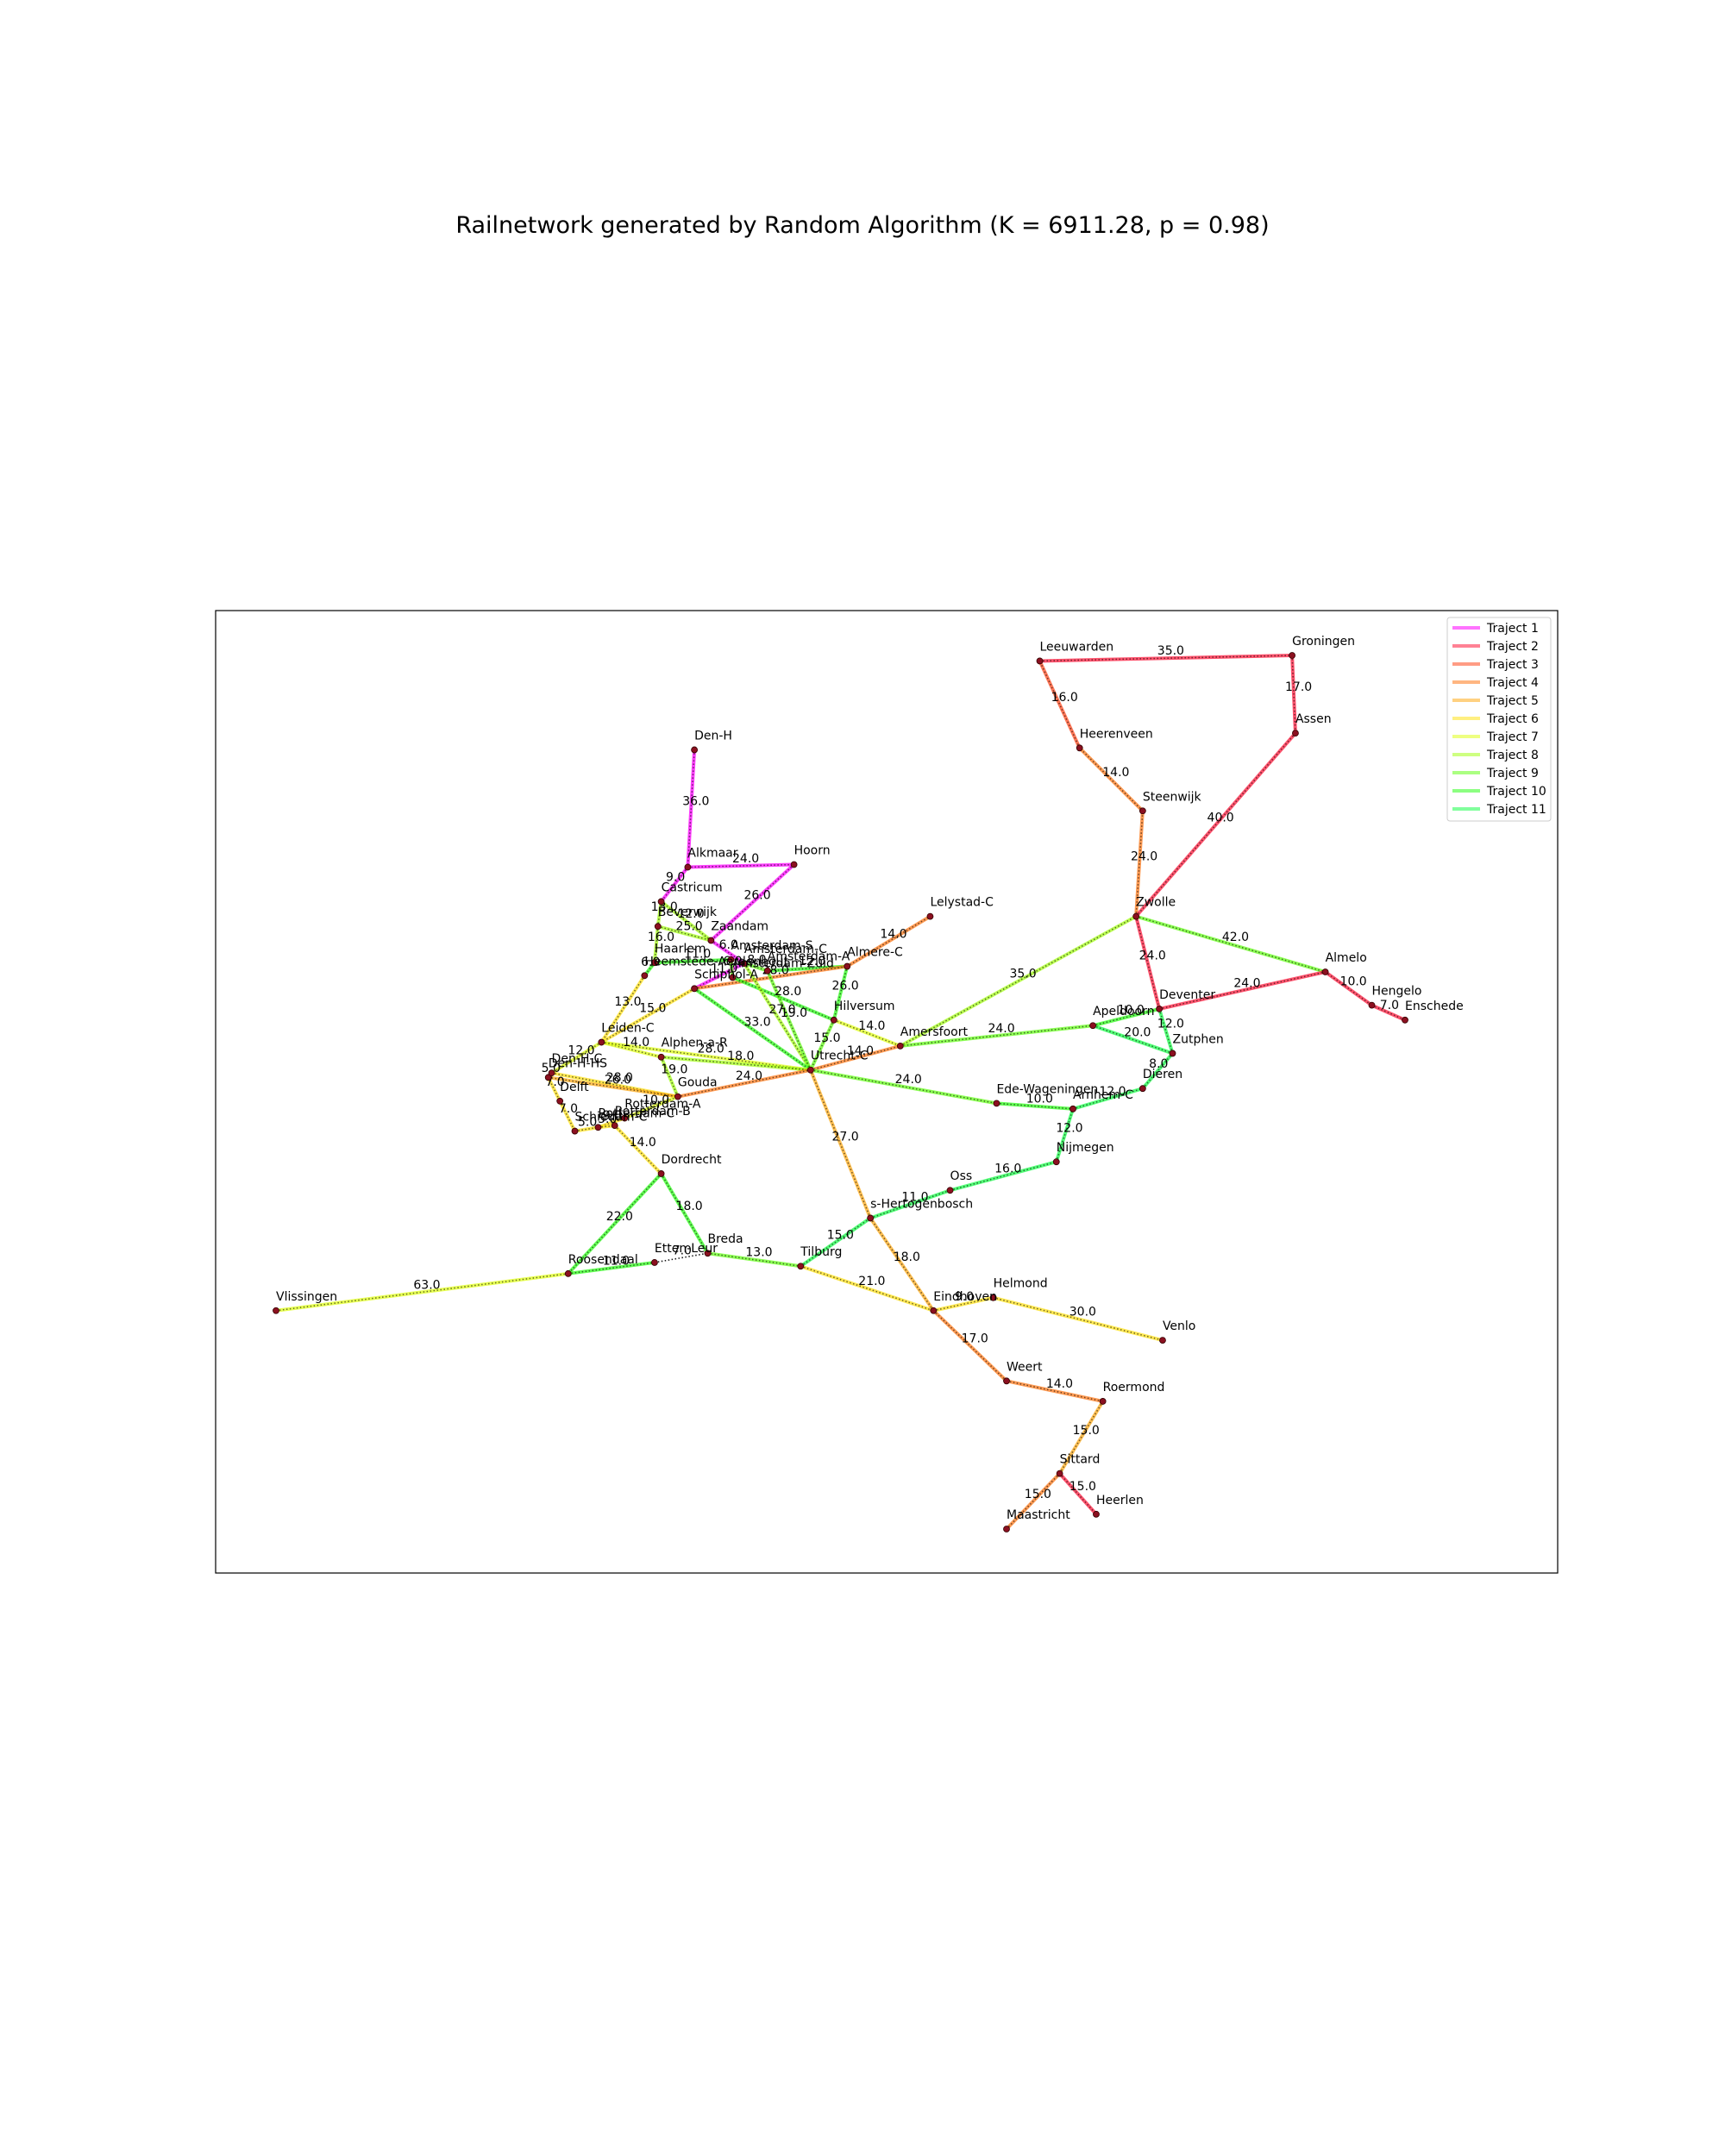  I want to click on connection-dots-Almere-C-Lelystad-C, so click(889, 941).